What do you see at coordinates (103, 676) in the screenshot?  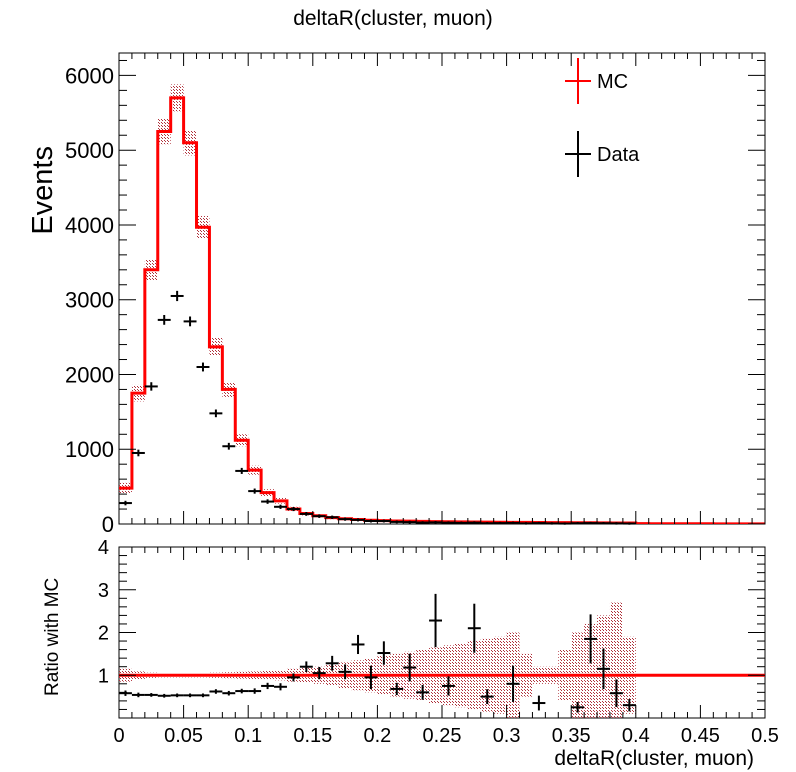 I see `ratio-y-tick-label: 1` at bounding box center [103, 676].